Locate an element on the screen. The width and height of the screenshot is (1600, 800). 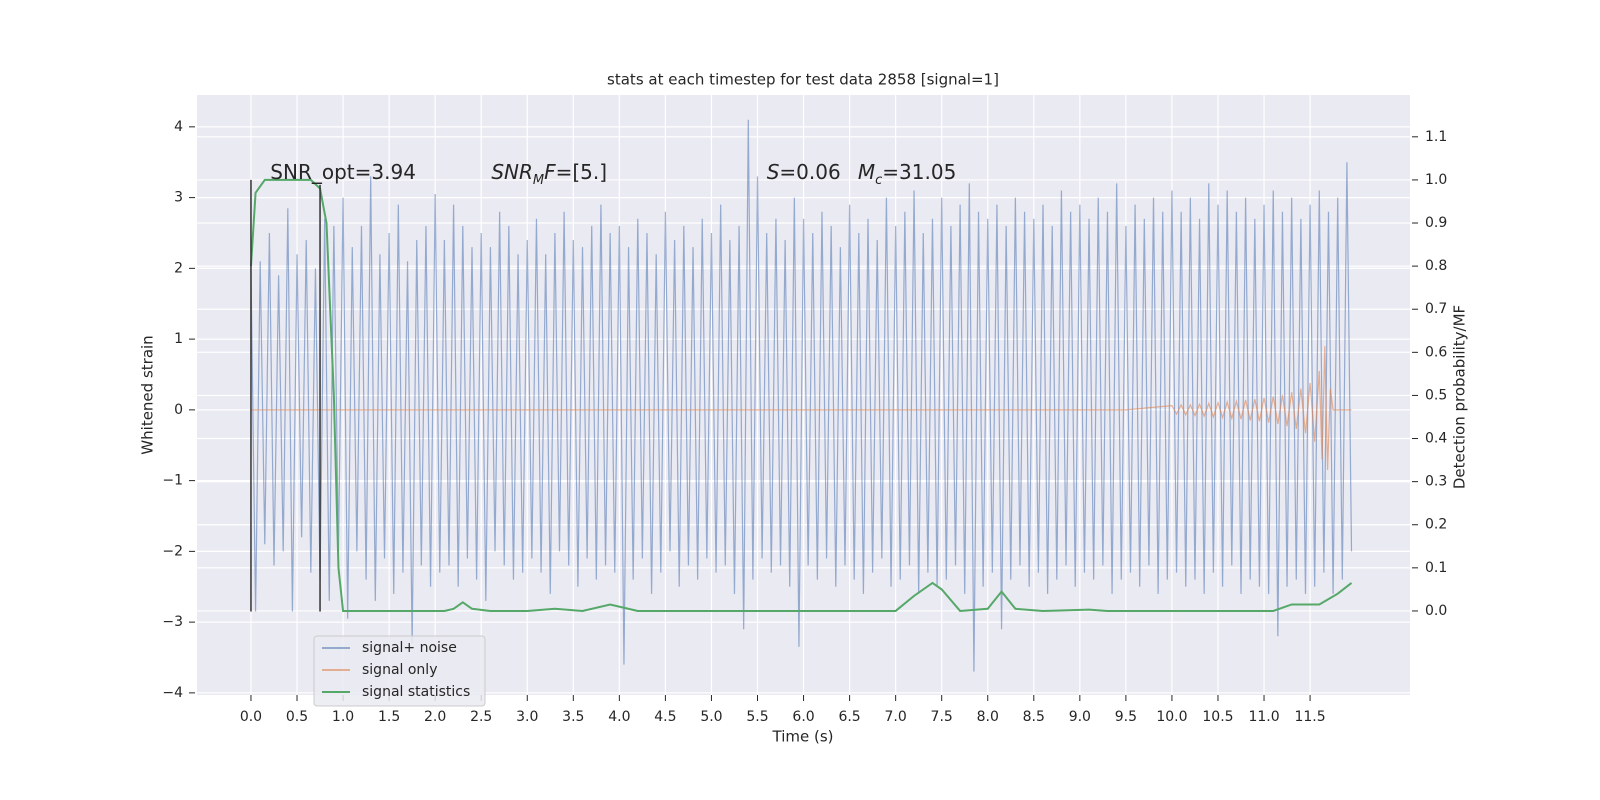
y2-tick-label: 0.9 is located at coordinates (1436, 223).